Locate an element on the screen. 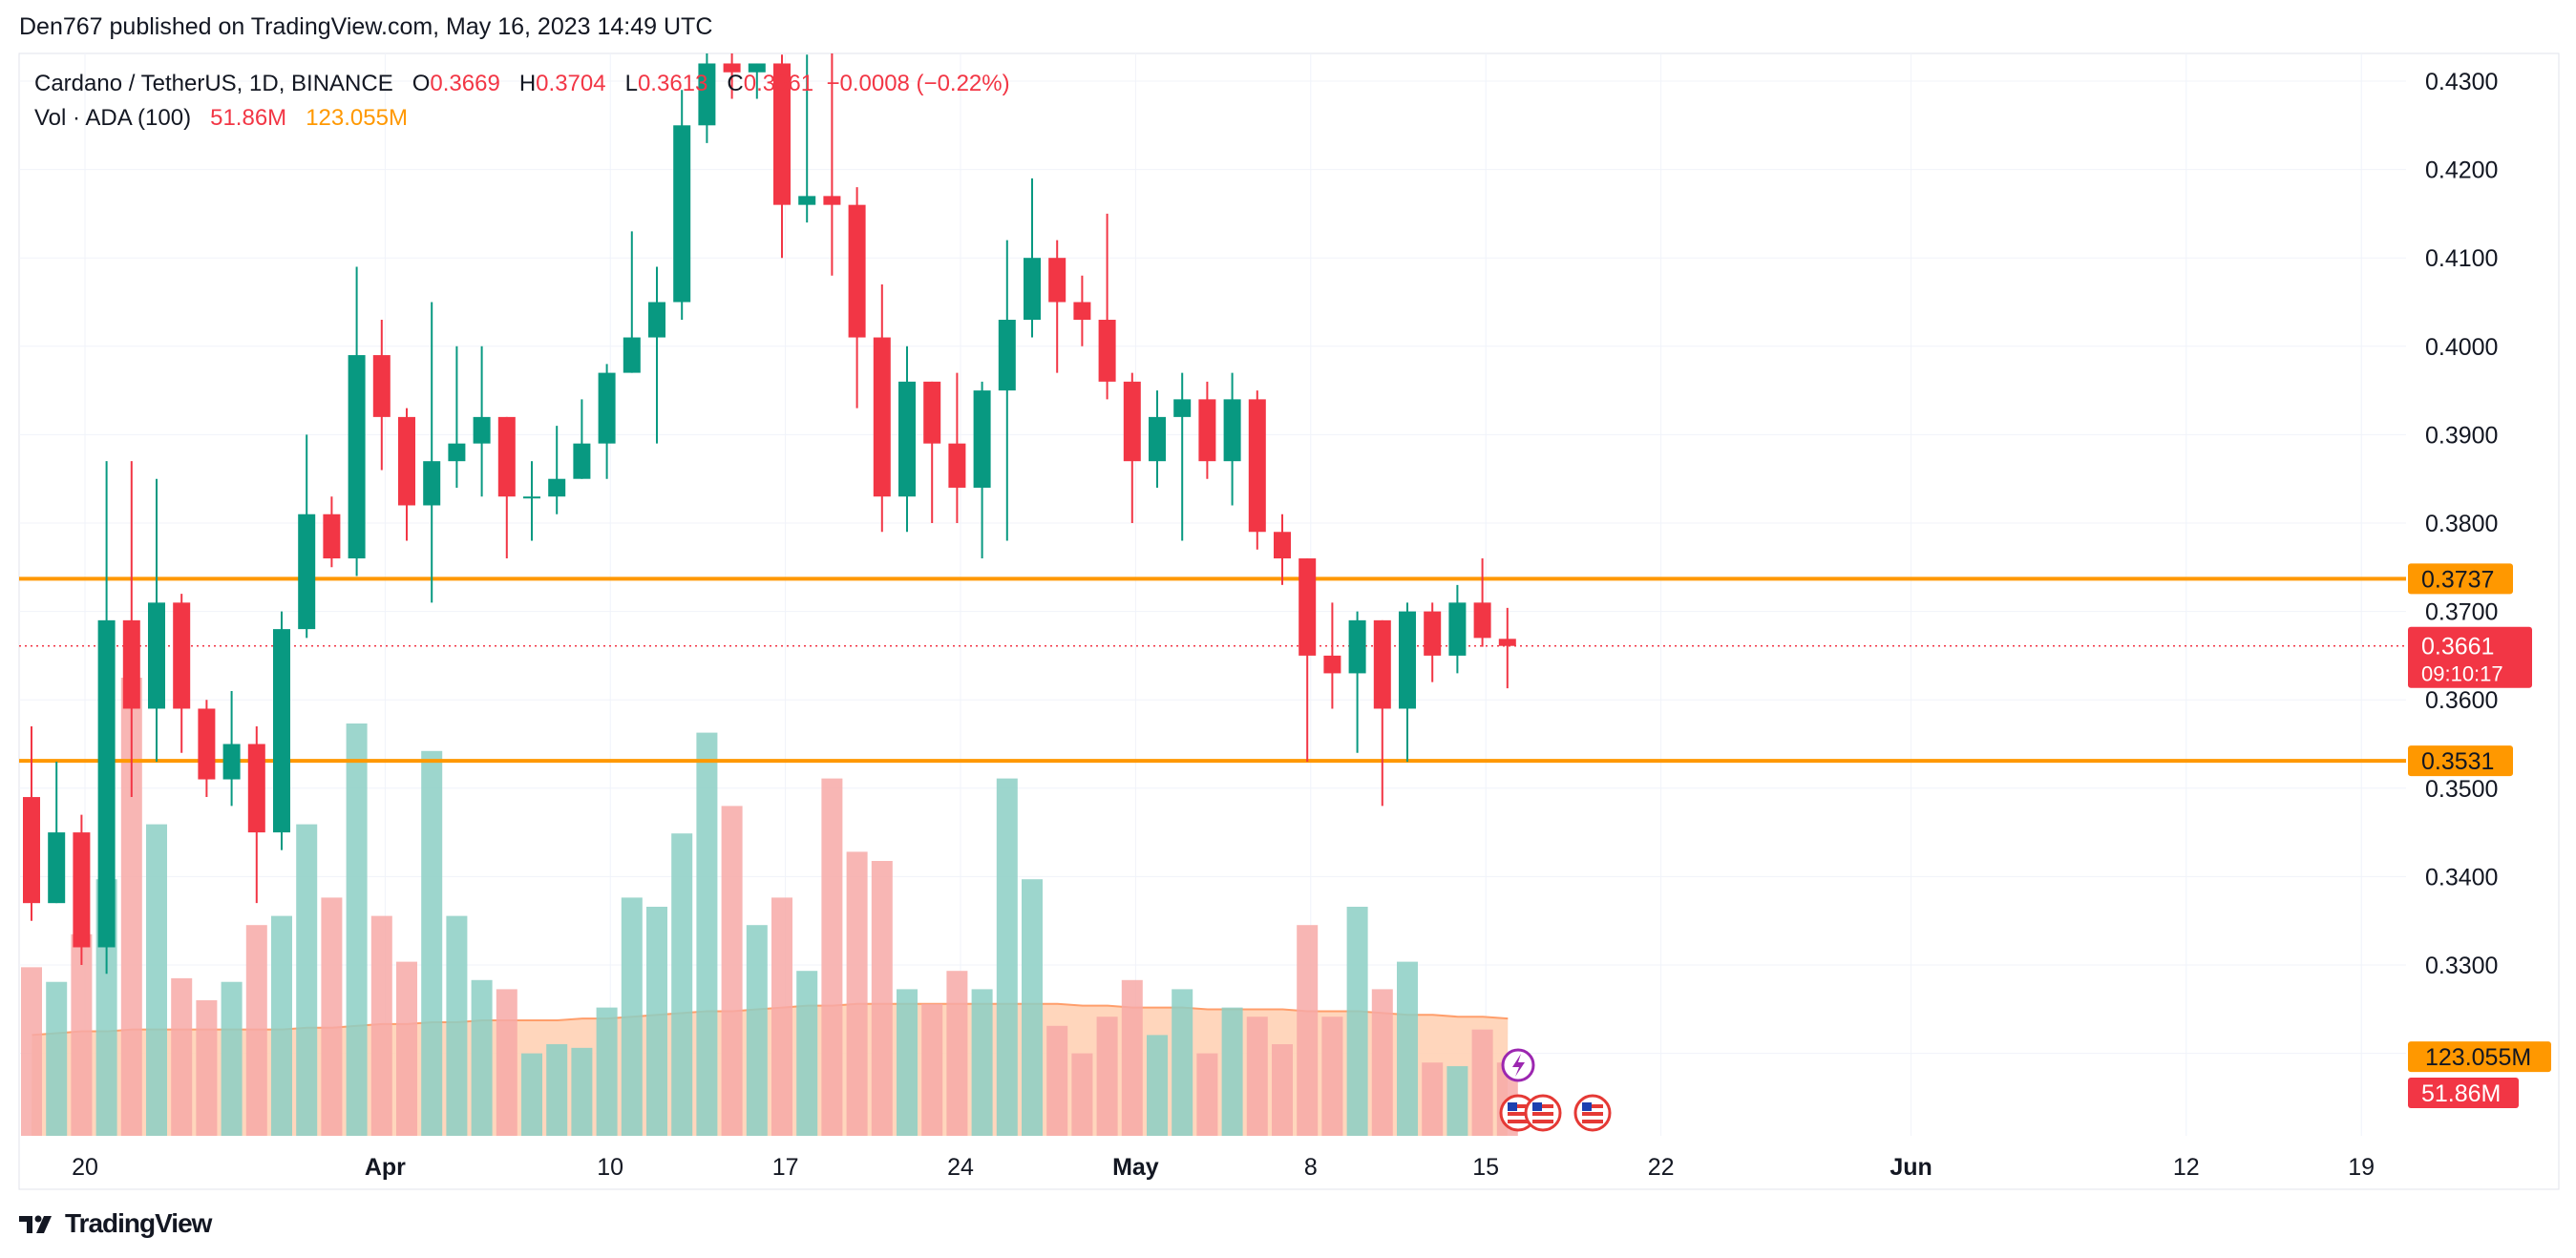 This screenshot has width=2576, height=1258. price-tick-label: 0.3500 is located at coordinates (2461, 790).